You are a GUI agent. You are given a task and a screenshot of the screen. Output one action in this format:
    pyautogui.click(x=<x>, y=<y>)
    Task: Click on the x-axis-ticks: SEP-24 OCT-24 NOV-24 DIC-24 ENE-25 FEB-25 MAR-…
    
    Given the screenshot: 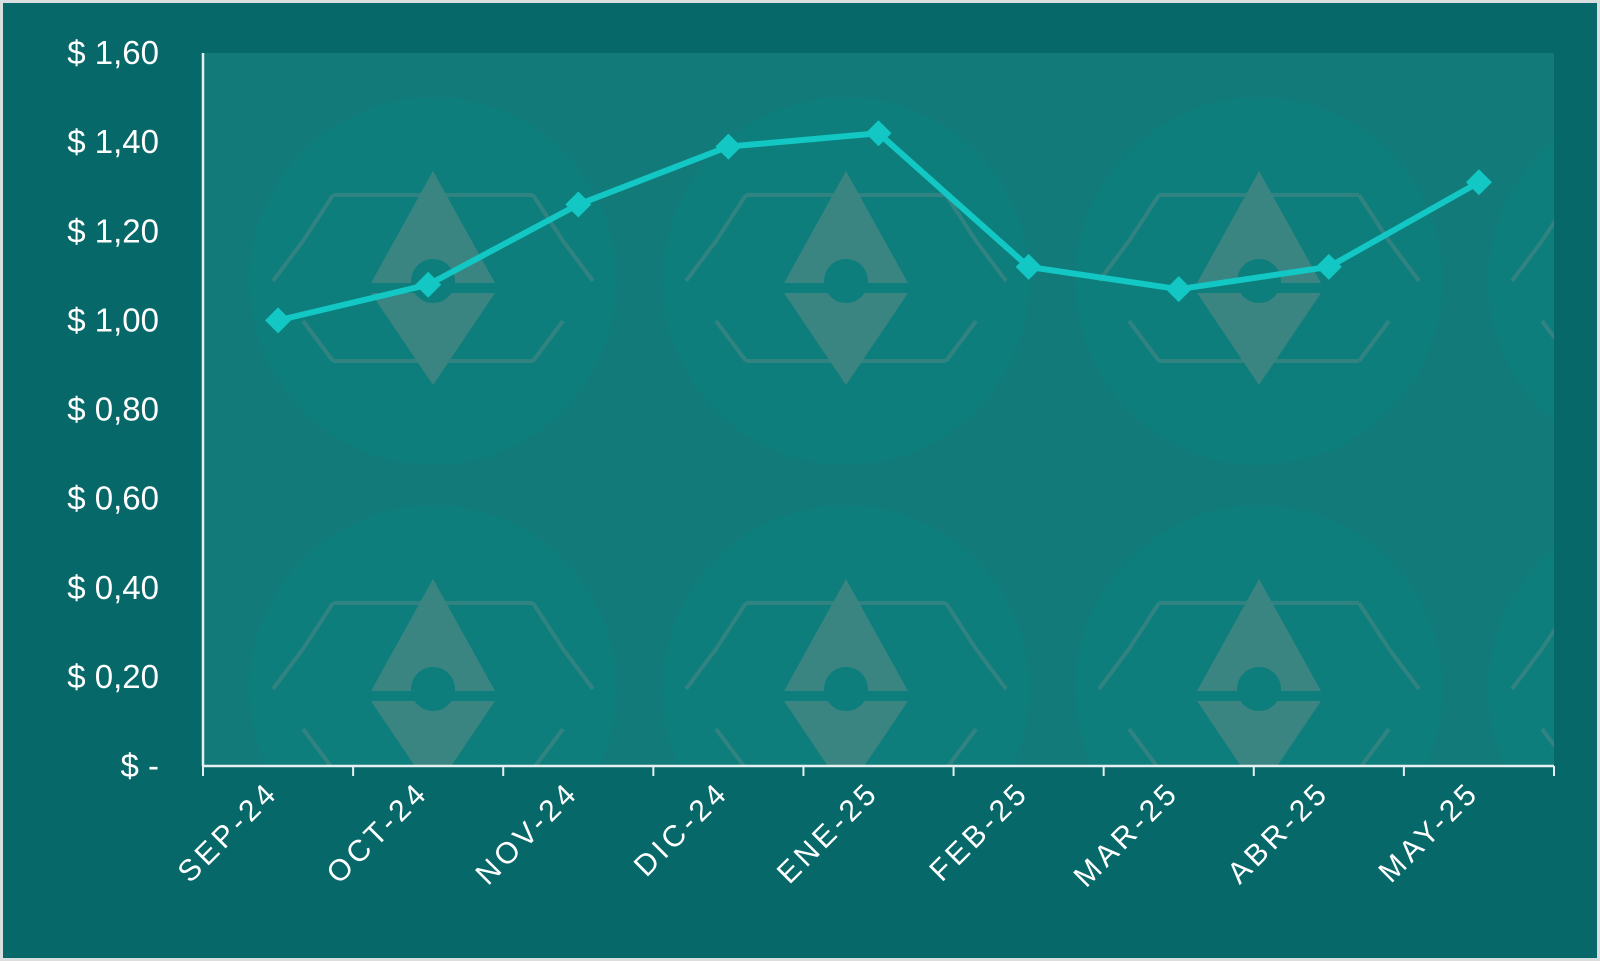 What is the action you would take?
    pyautogui.click(x=829, y=835)
    